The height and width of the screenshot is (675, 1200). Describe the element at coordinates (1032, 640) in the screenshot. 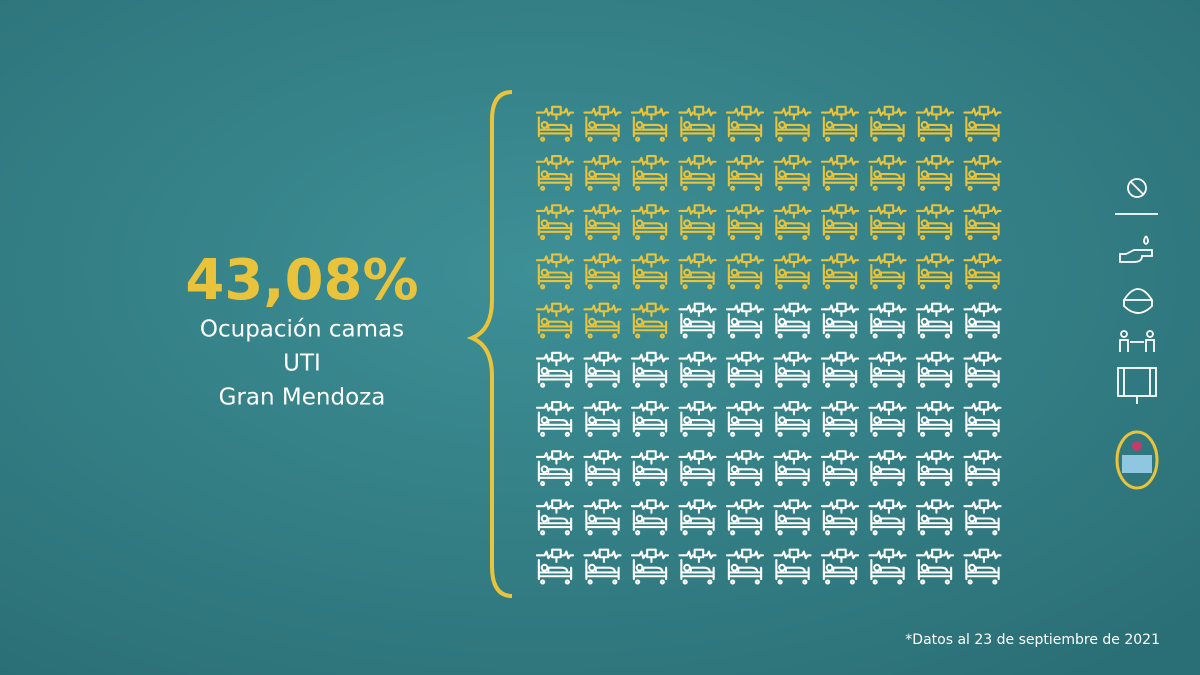

I see `footnote: *Datos al 23 de septiembre de 2021` at that location.